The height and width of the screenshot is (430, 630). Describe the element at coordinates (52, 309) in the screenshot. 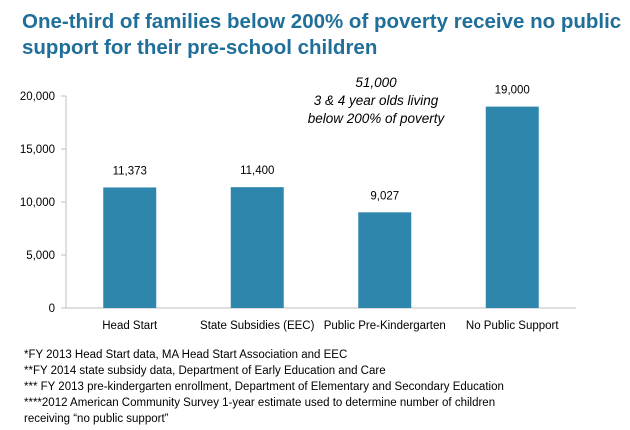

I see `y-tick-label: 0` at that location.